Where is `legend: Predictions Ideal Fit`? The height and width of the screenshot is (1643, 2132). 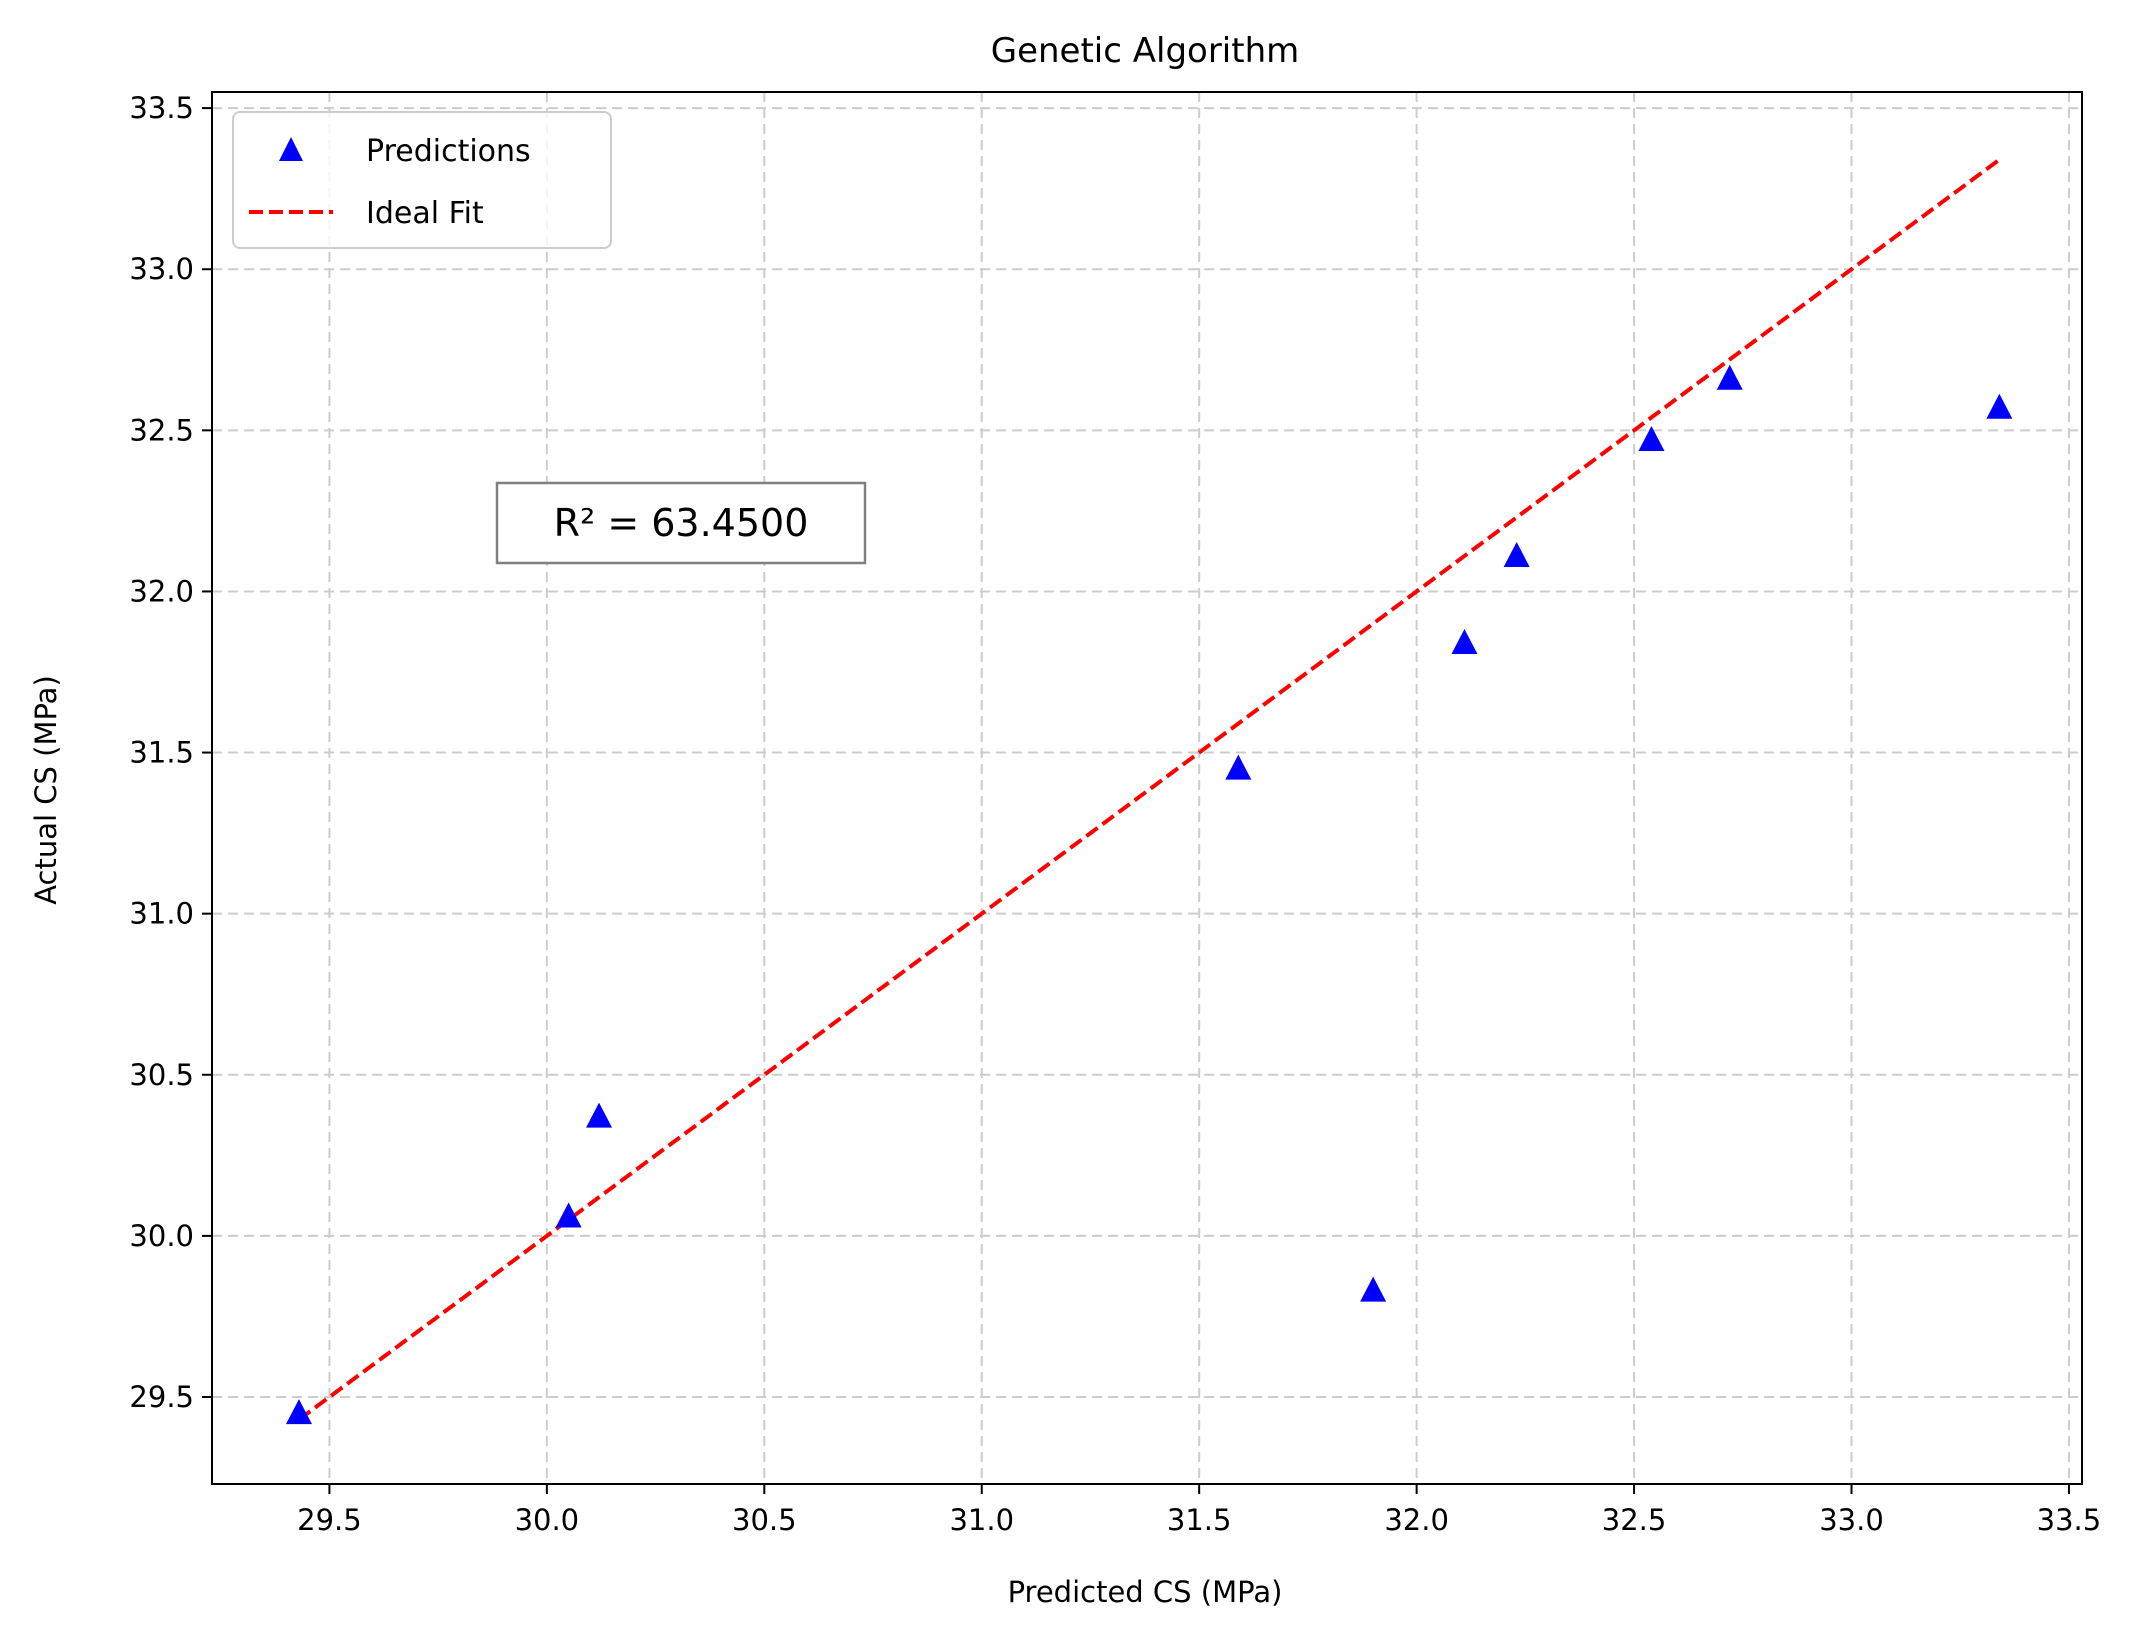
legend: Predictions Ideal Fit is located at coordinates (422, 180).